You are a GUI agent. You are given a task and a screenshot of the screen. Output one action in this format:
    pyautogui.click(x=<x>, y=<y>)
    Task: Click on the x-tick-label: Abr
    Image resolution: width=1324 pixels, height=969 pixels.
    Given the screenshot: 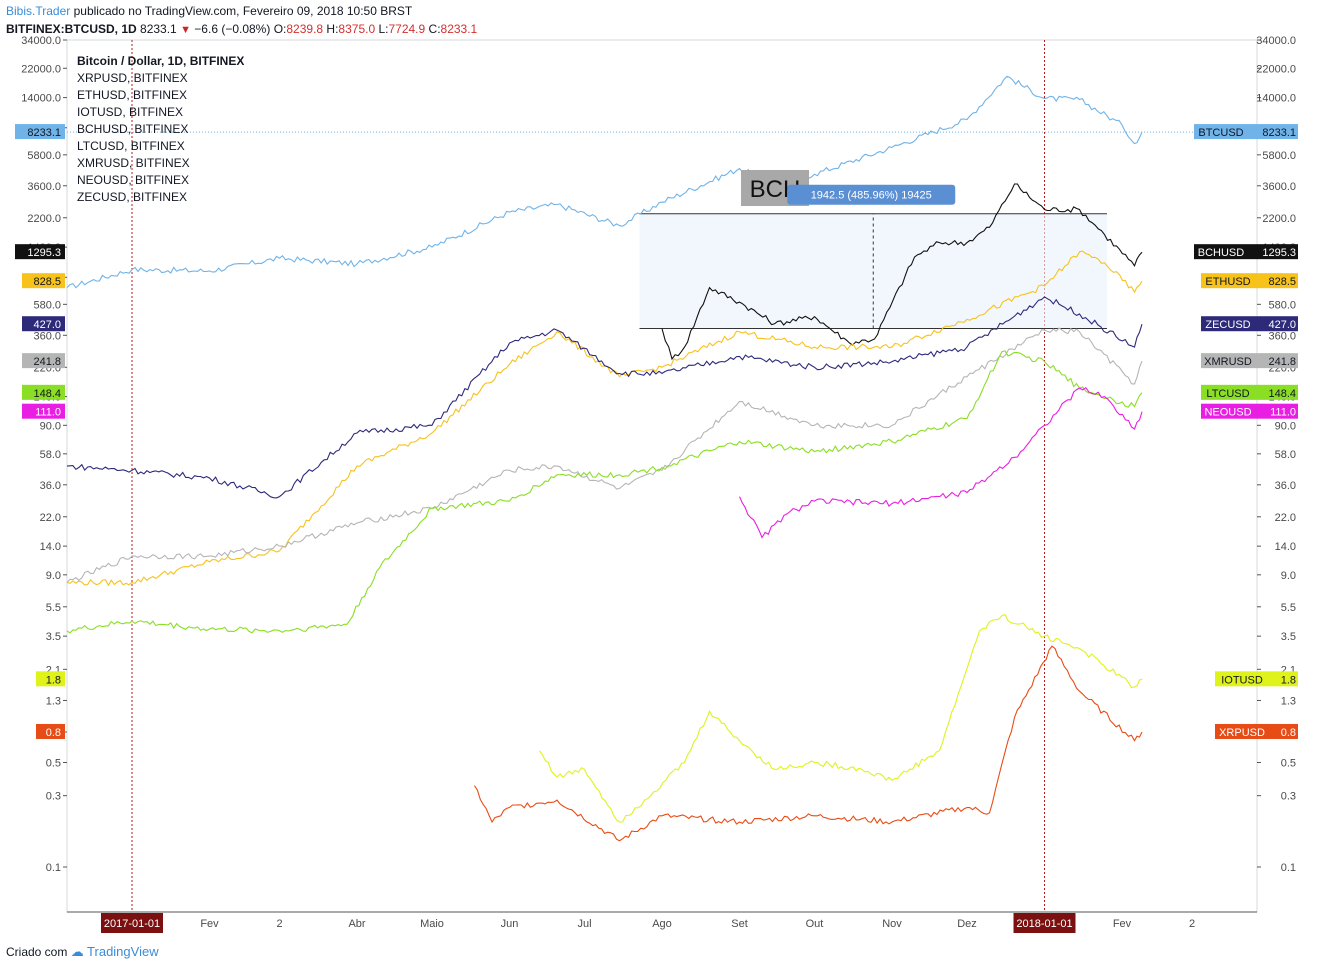 What is the action you would take?
    pyautogui.click(x=356, y=924)
    